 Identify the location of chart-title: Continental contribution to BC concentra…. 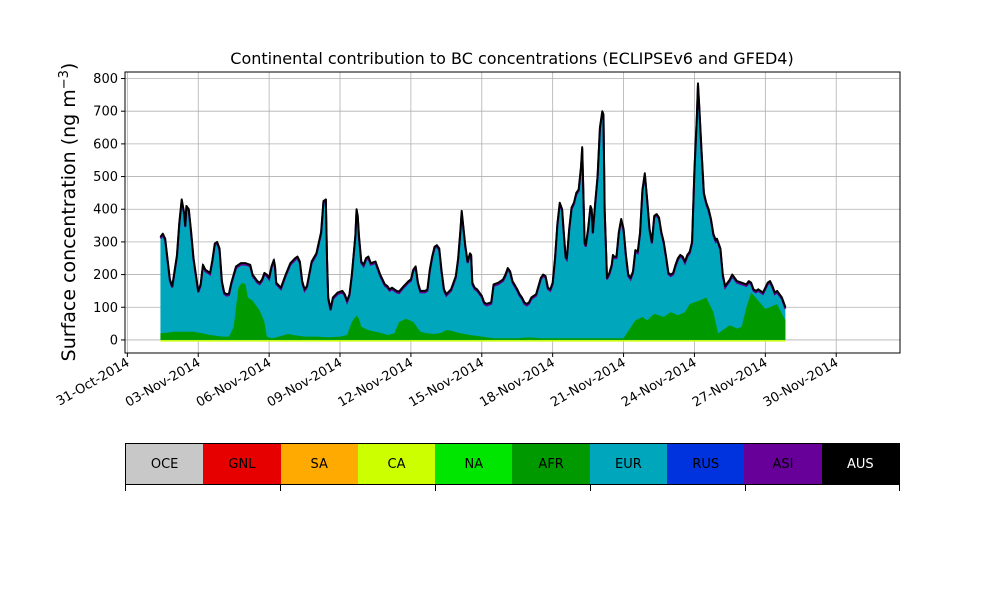
(511, 58).